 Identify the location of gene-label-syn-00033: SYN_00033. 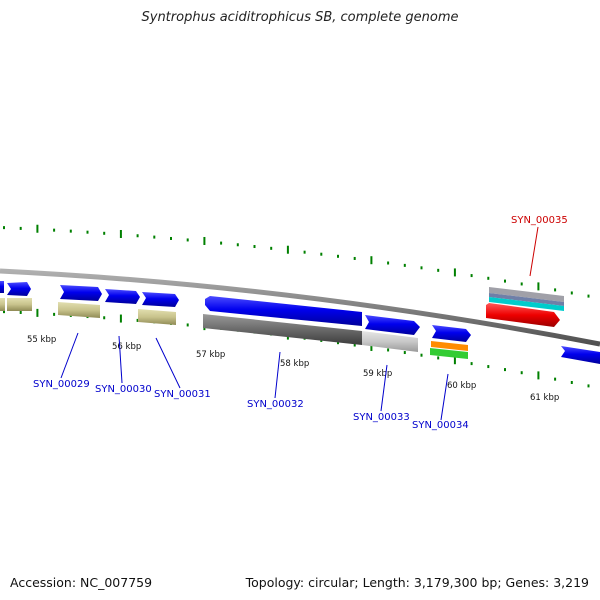
(381, 417).